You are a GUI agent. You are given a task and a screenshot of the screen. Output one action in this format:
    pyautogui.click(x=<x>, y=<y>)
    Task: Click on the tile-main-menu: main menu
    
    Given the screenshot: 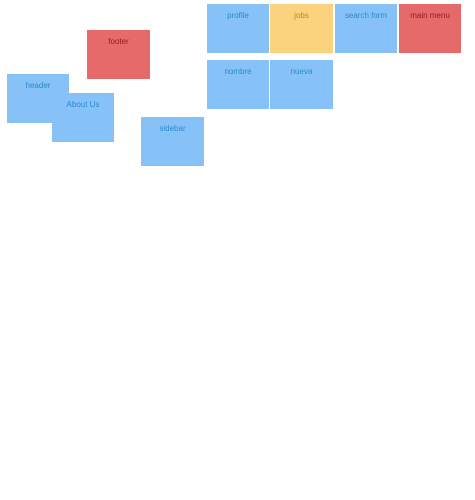 What is the action you would take?
    pyautogui.click(x=430, y=28)
    